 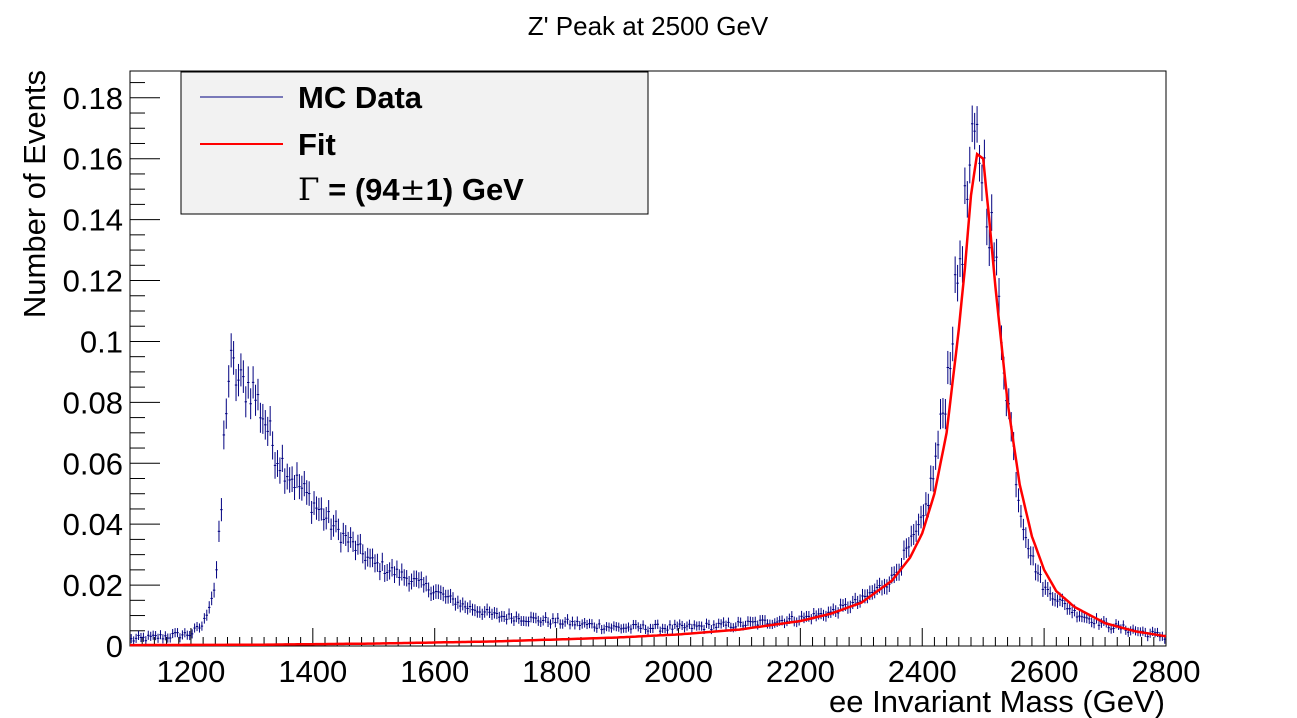 I want to click on gamma-symbol: Γ, so click(x=309, y=190).